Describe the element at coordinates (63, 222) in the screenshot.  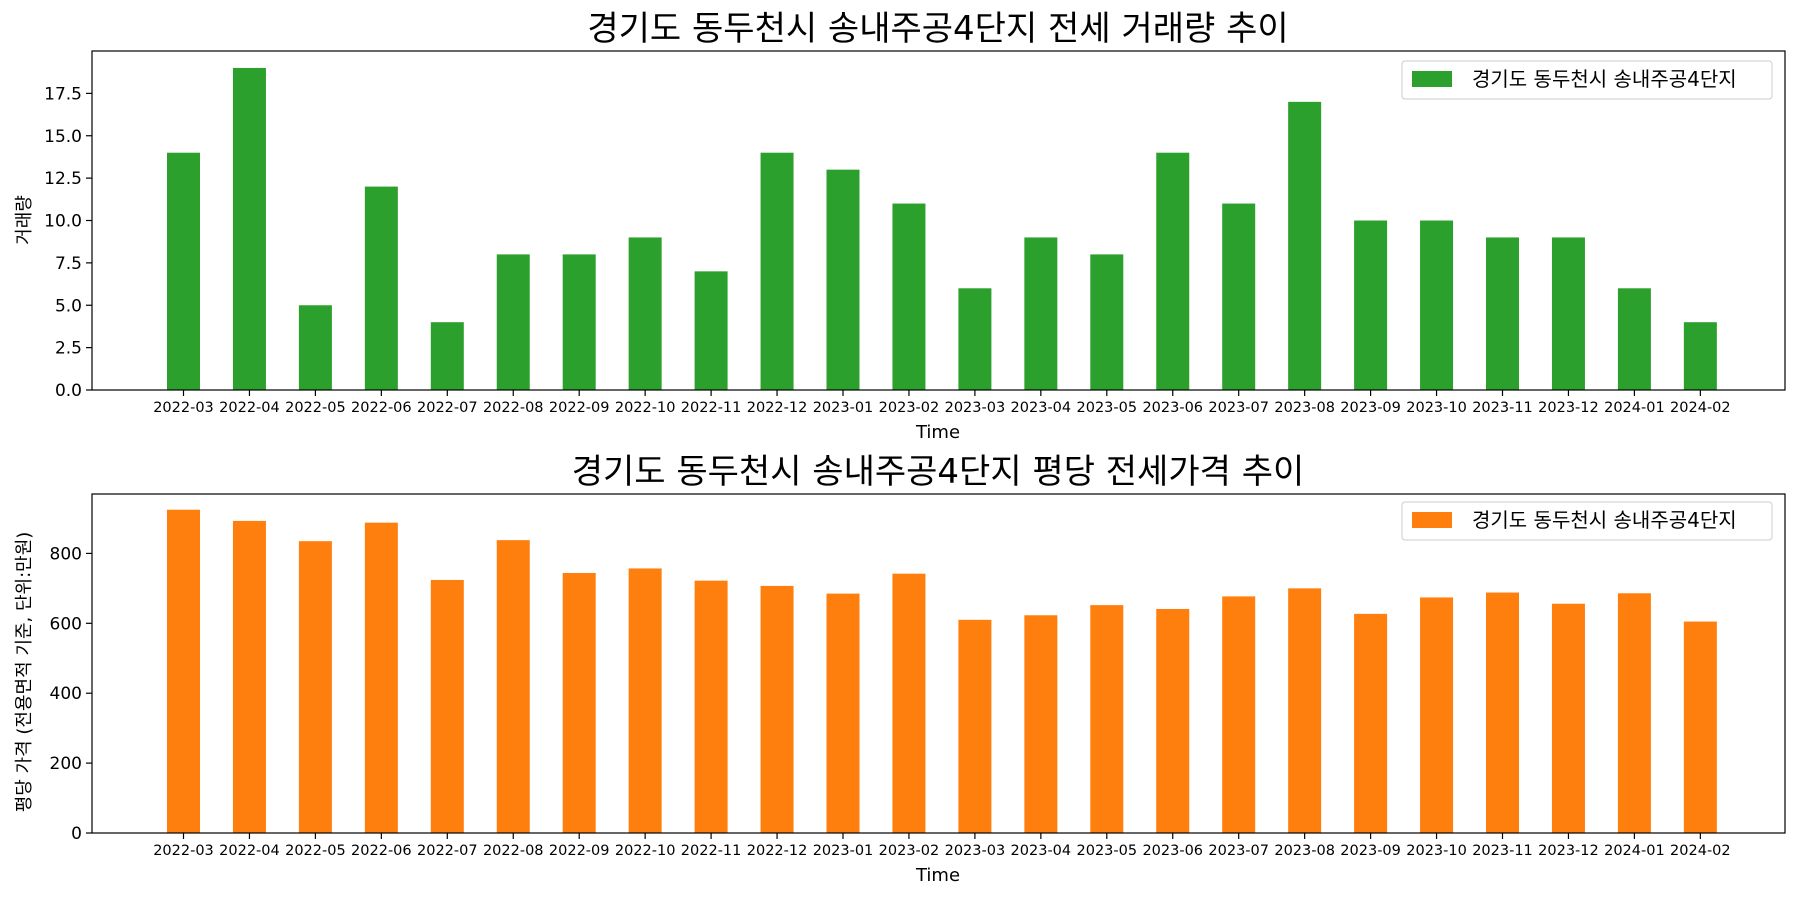
I see `volume-chart-ytick-label: 10.0` at that location.